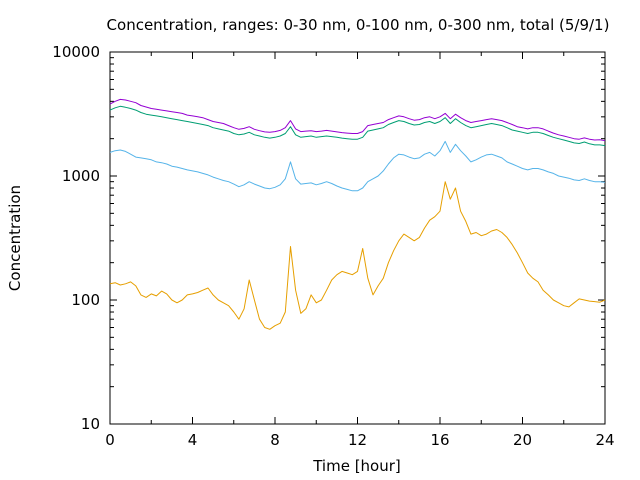  Describe the element at coordinates (439, 440) in the screenshot. I see `x-tick-label: 16` at that location.